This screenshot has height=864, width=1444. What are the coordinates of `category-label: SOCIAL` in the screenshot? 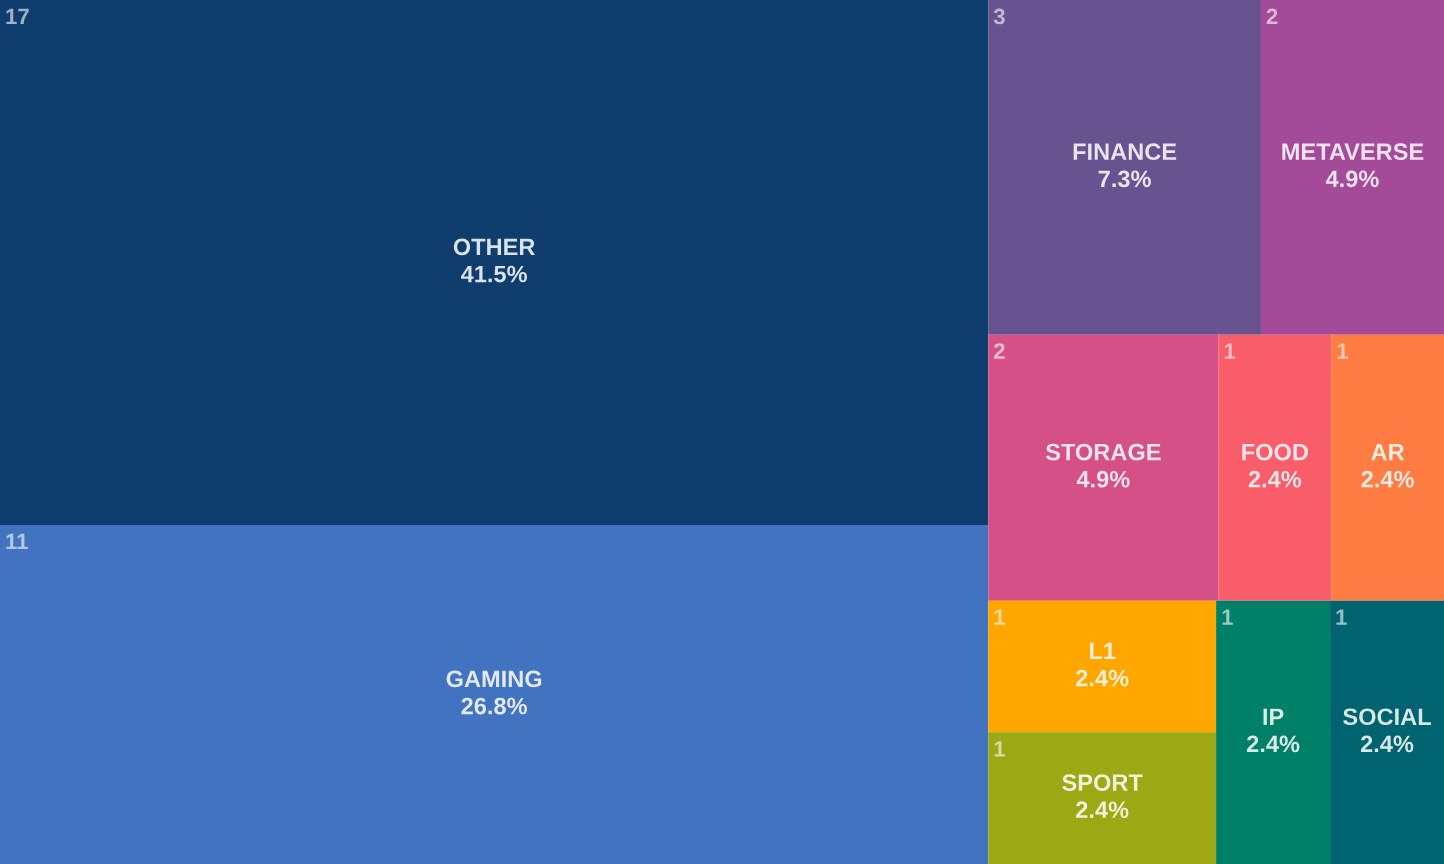 It's located at (1387, 717).